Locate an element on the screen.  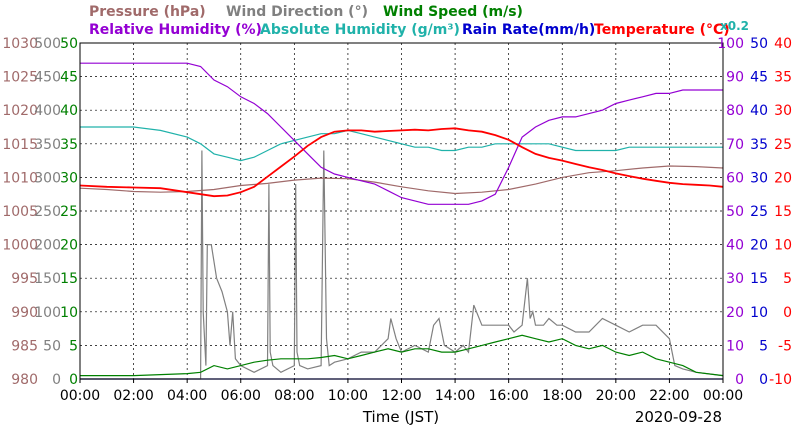
y-tick-pressure: 1000 is located at coordinates (20, 246).